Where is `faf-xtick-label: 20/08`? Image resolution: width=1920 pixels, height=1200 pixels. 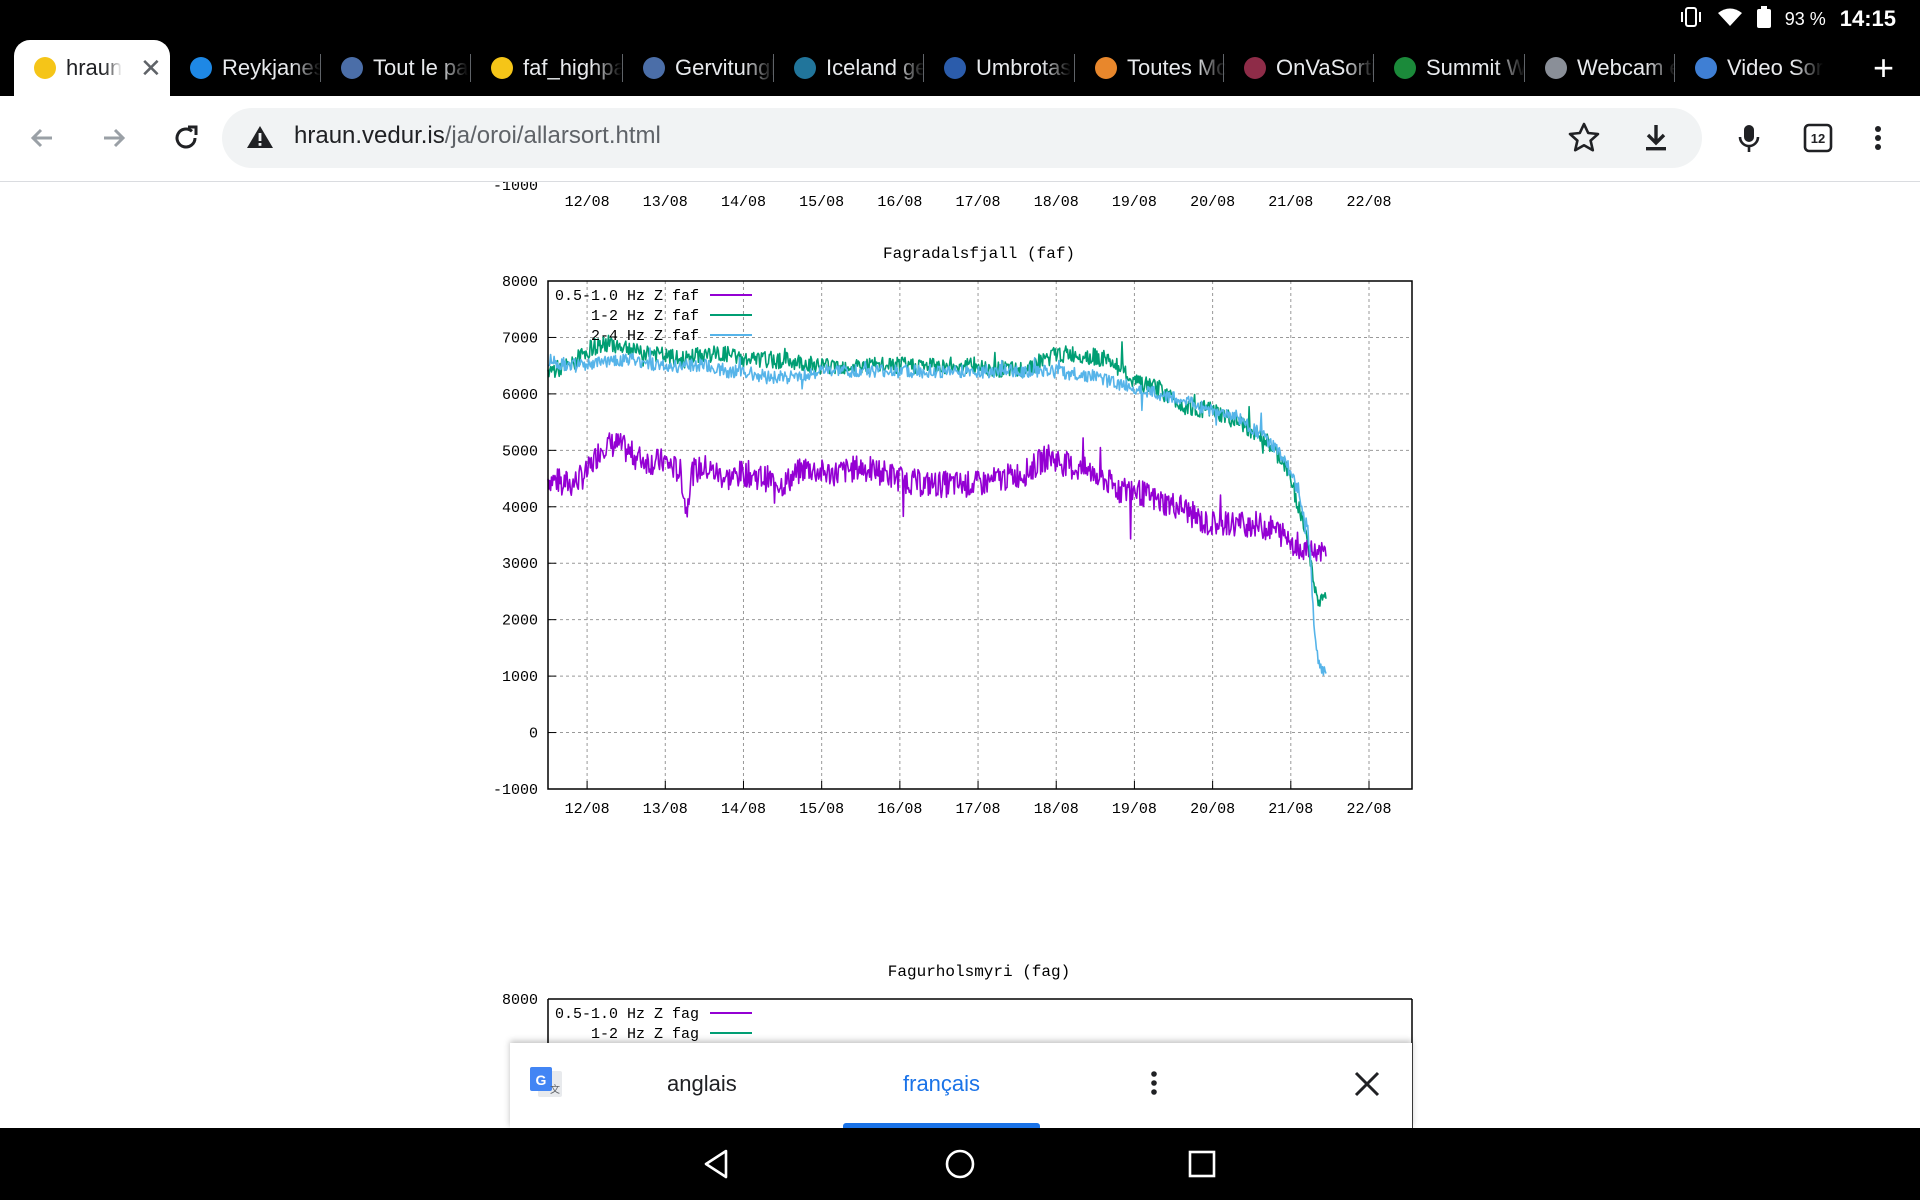
faf-xtick-label: 20/08 is located at coordinates (1212, 809).